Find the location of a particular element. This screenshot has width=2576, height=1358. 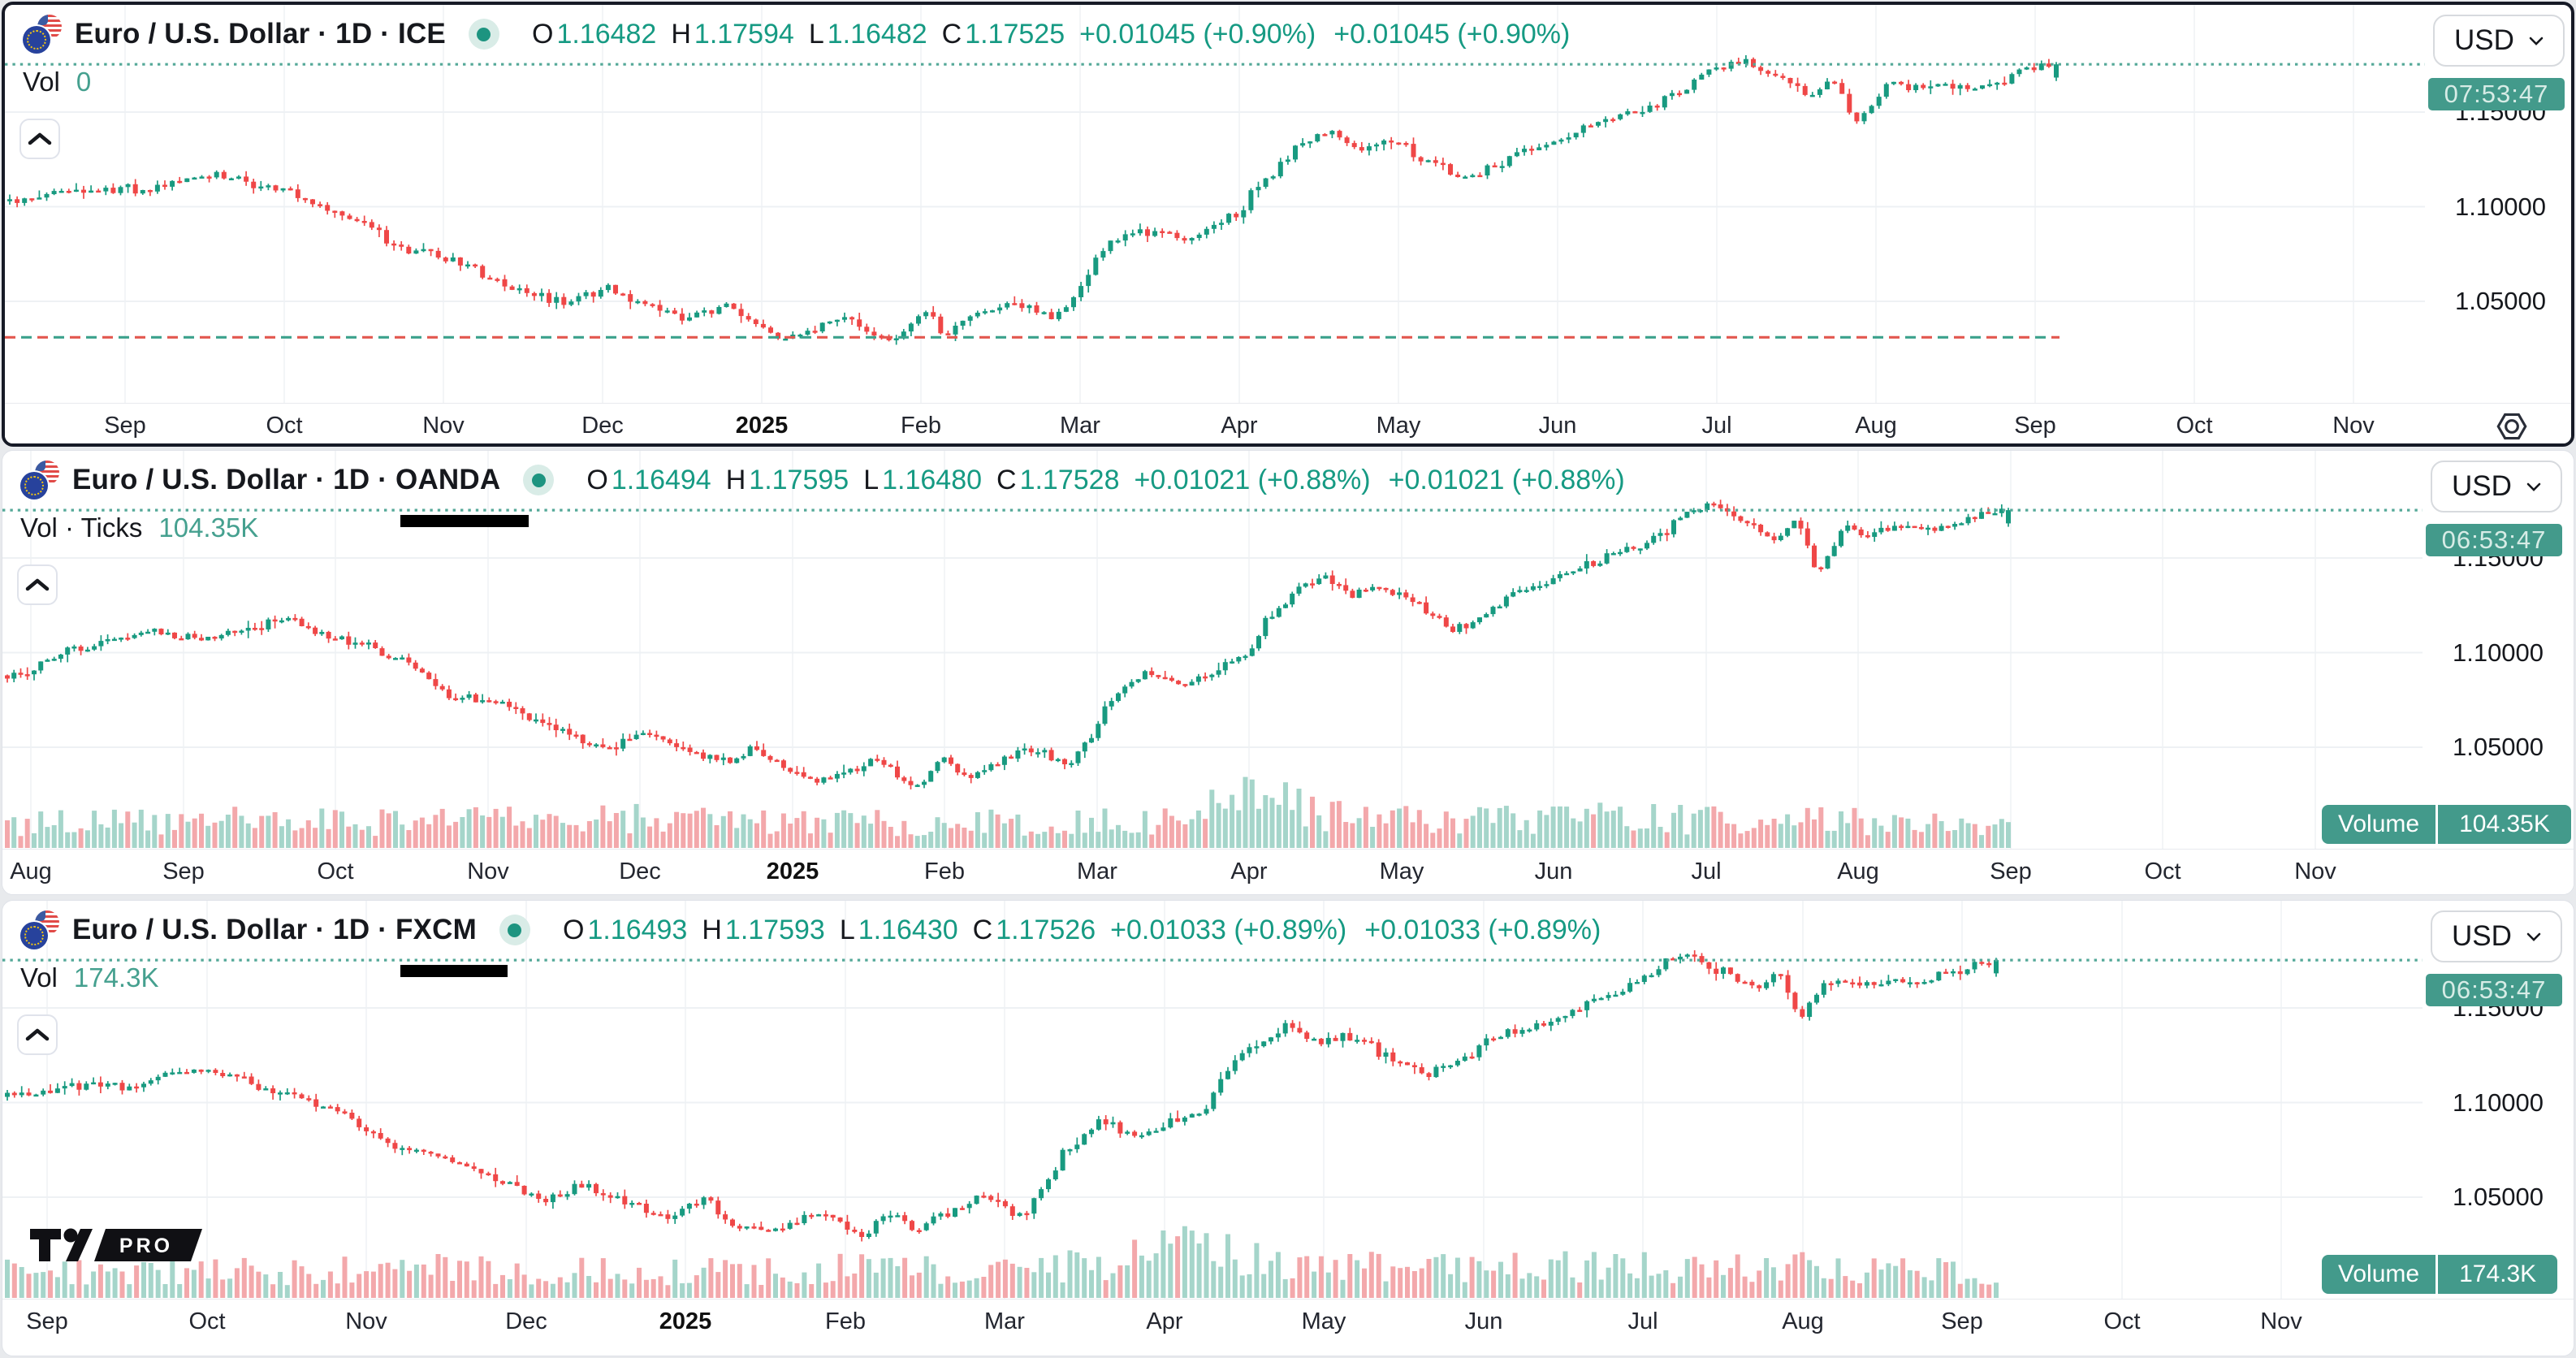

change-value: +0.01021 (+0.88%) is located at coordinates (1252, 479).